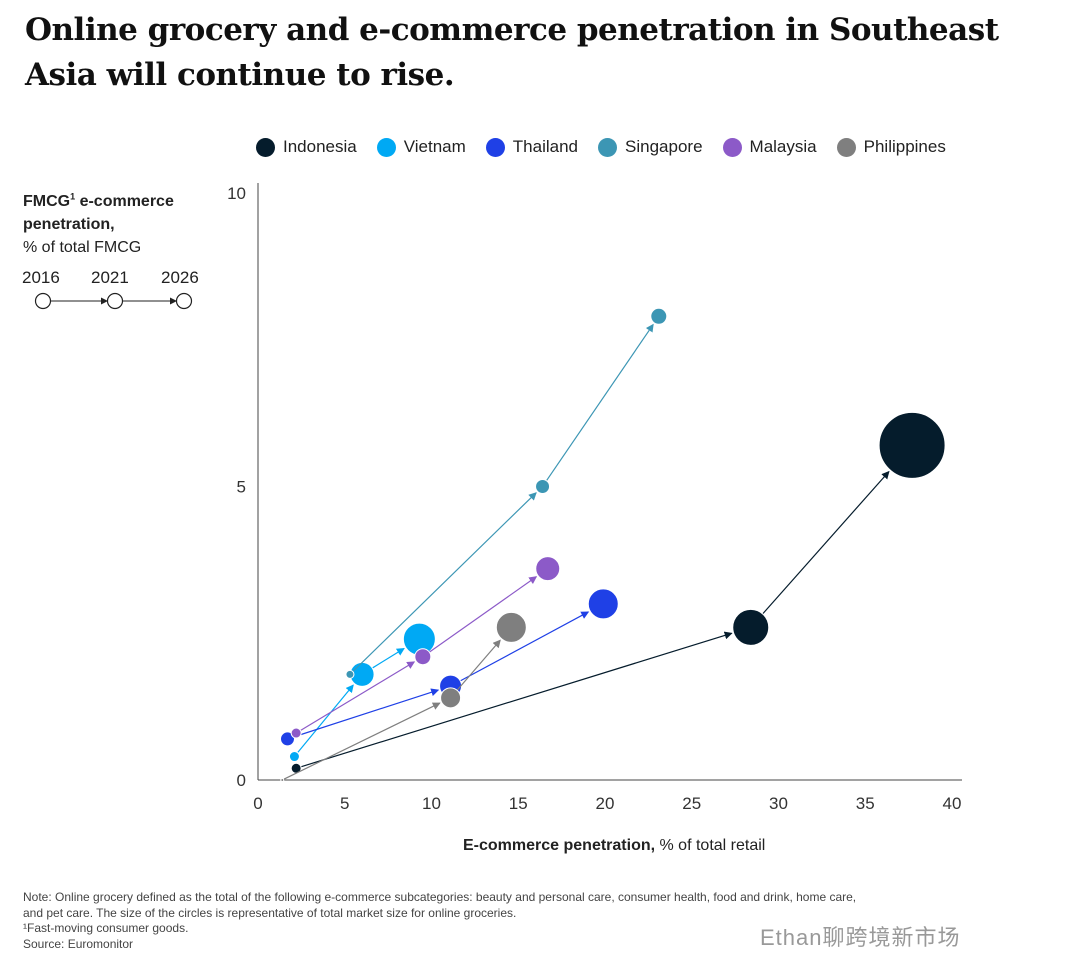 Image resolution: width=1080 pixels, height=965 pixels. Describe the element at coordinates (294, 757) in the screenshot. I see `point-vietnam-2016` at that location.